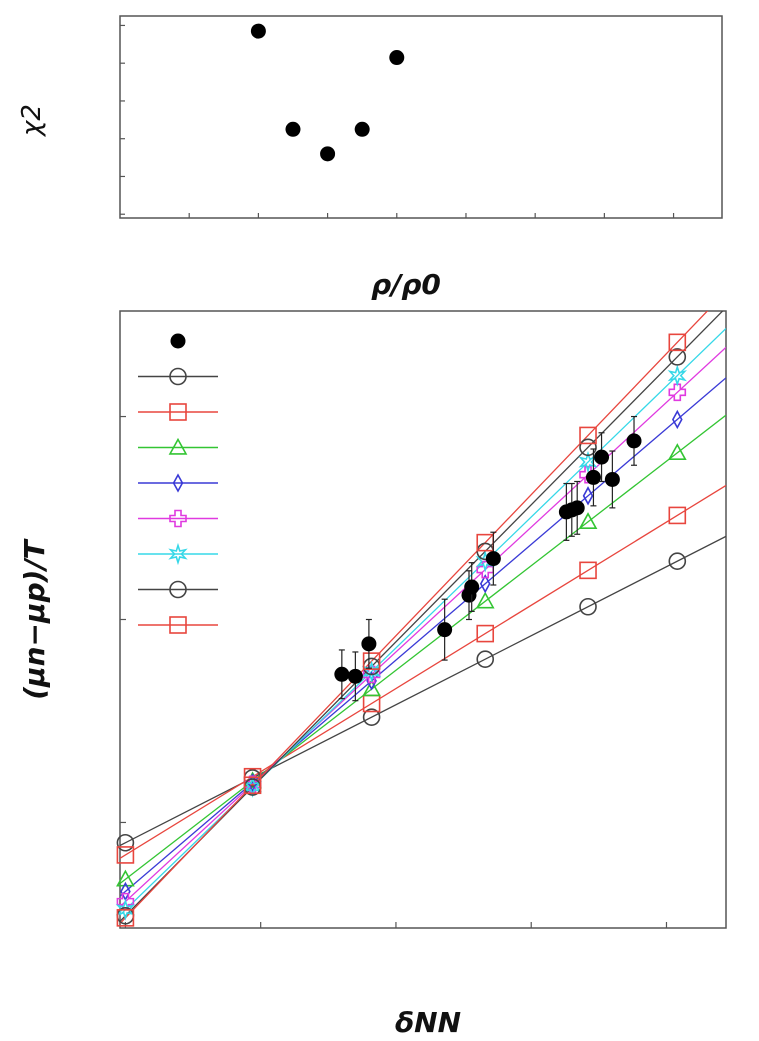  I want to click on chi2-ticks, so click(397, 121).